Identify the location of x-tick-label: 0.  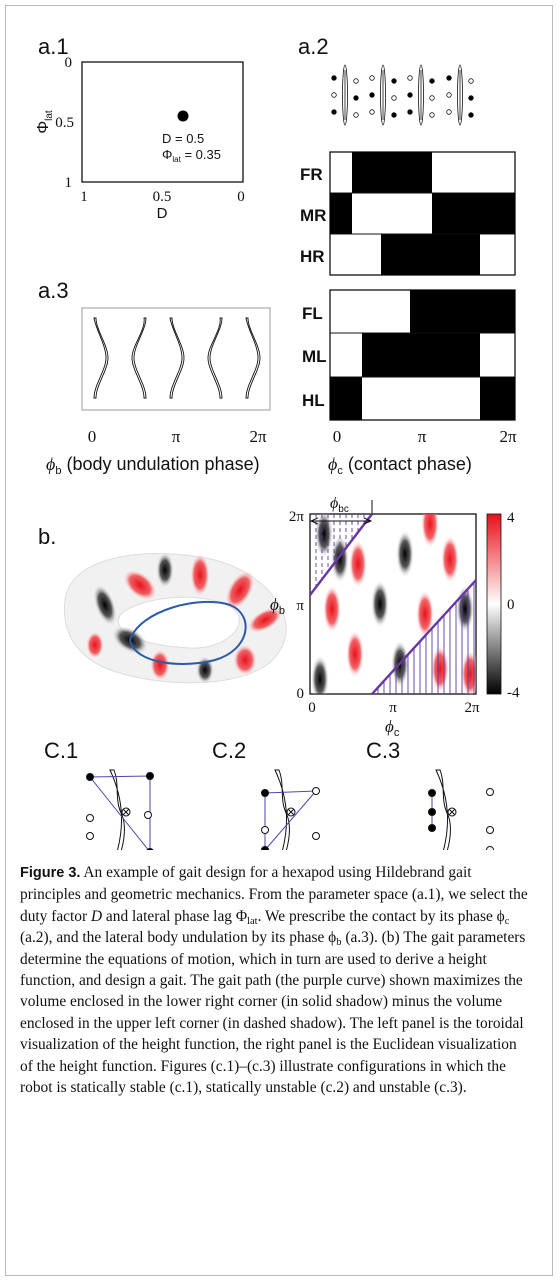
(92, 436).